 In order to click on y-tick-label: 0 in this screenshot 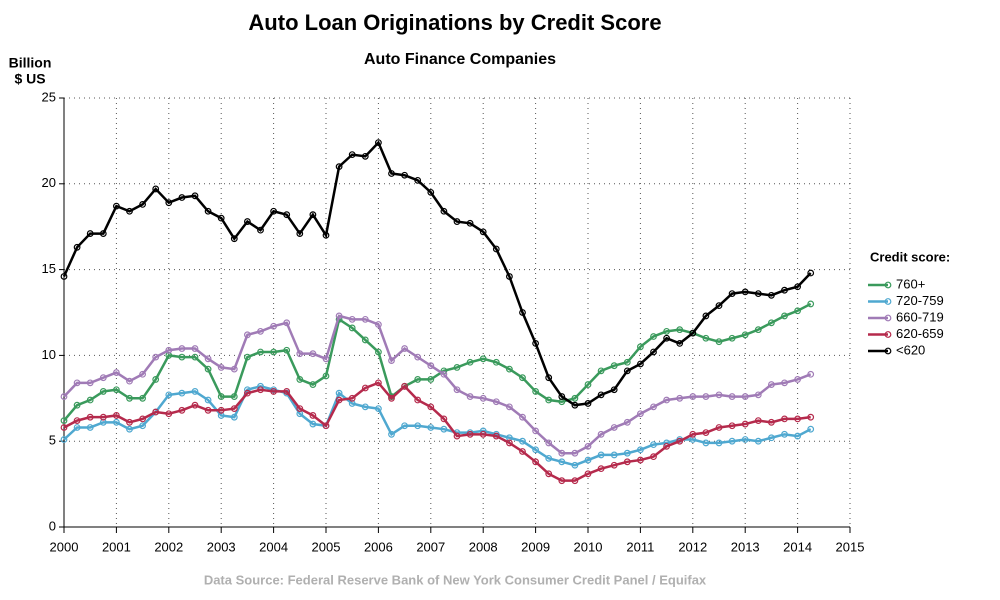, I will do `click(52, 525)`.